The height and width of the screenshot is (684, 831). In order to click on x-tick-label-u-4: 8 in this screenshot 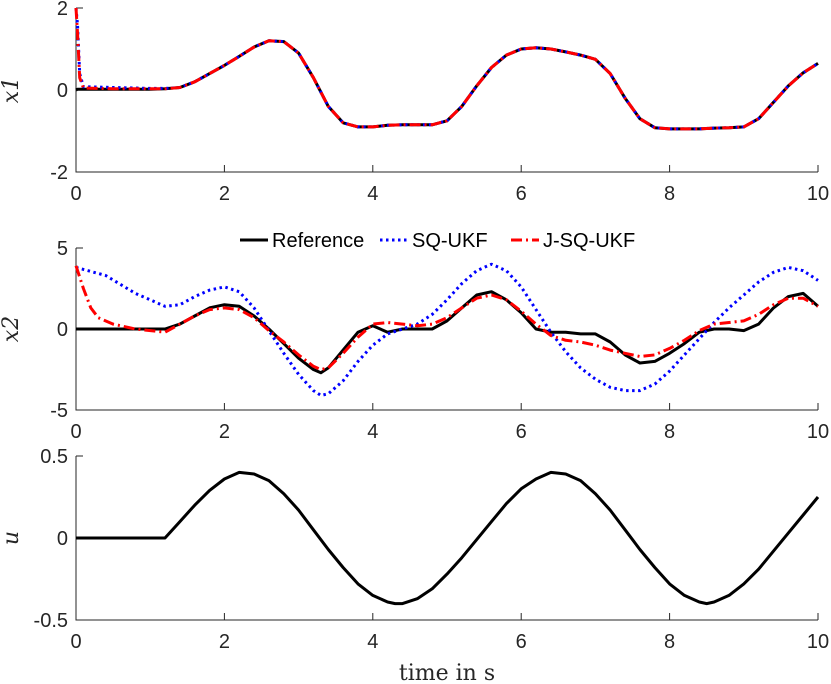, I will do `click(669, 642)`.